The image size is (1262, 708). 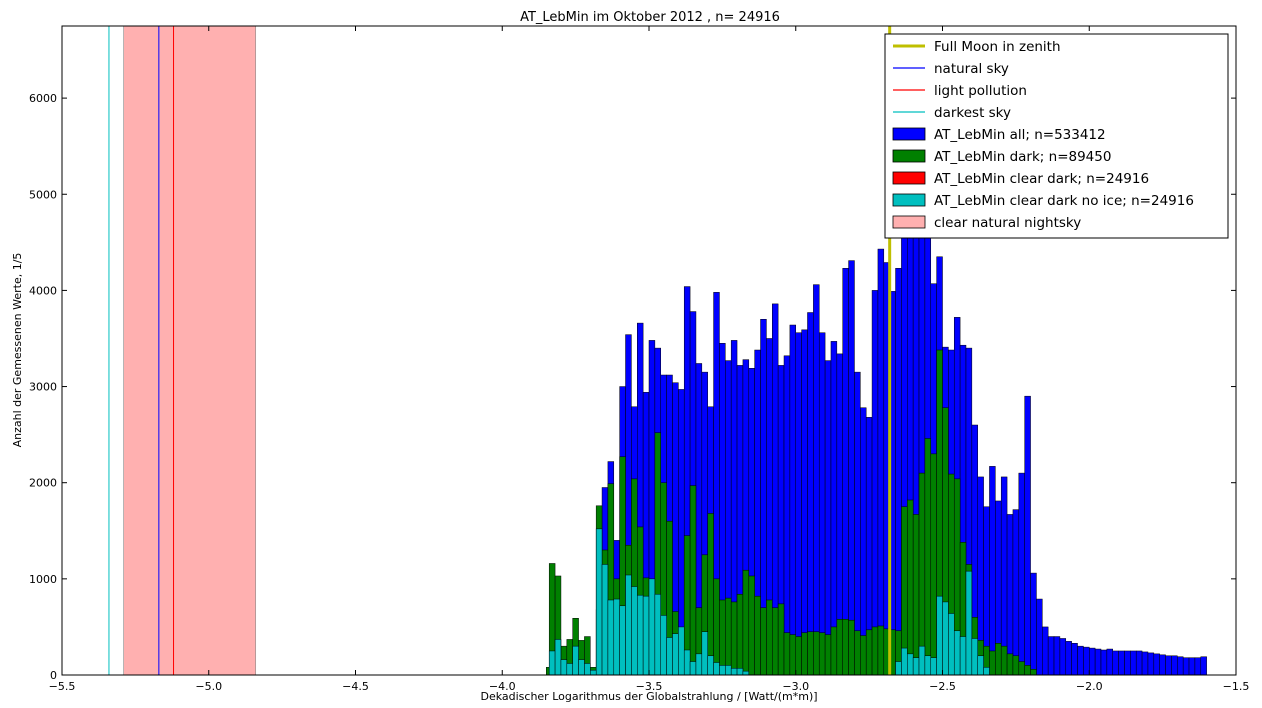 I want to click on x-tick-label-4: −3.5, so click(x=649, y=686).